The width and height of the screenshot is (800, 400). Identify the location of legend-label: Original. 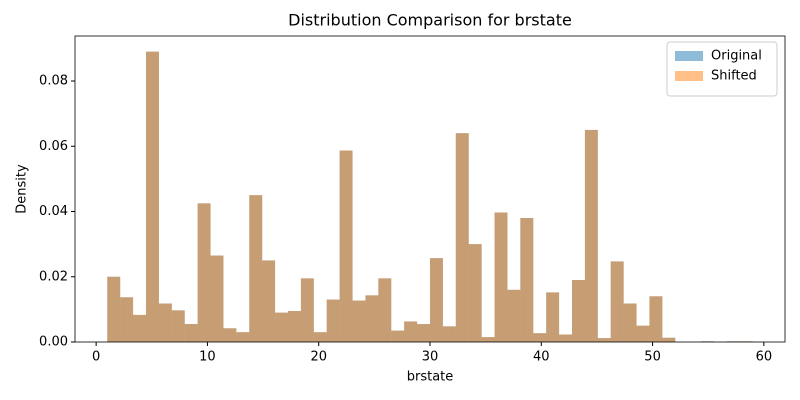
(736, 56).